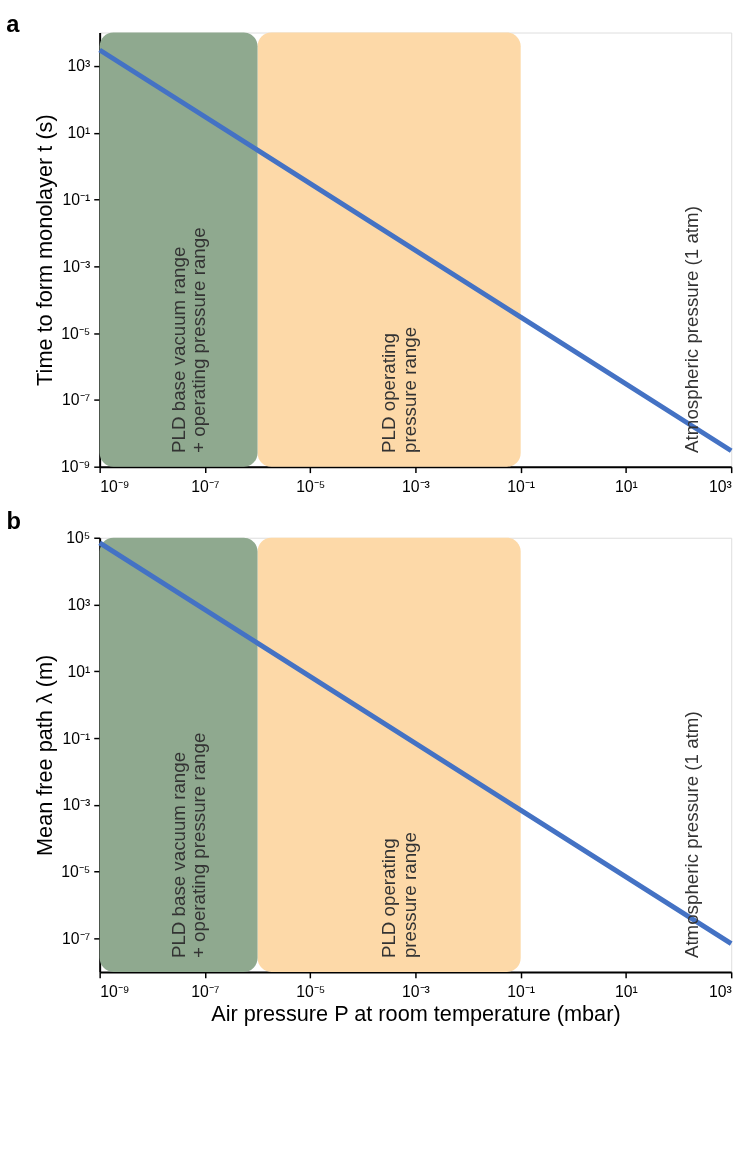 The image size is (746, 1165). What do you see at coordinates (45, 250) in the screenshot?
I see `y-axis-title: Time to form monolayer t (s)` at bounding box center [45, 250].